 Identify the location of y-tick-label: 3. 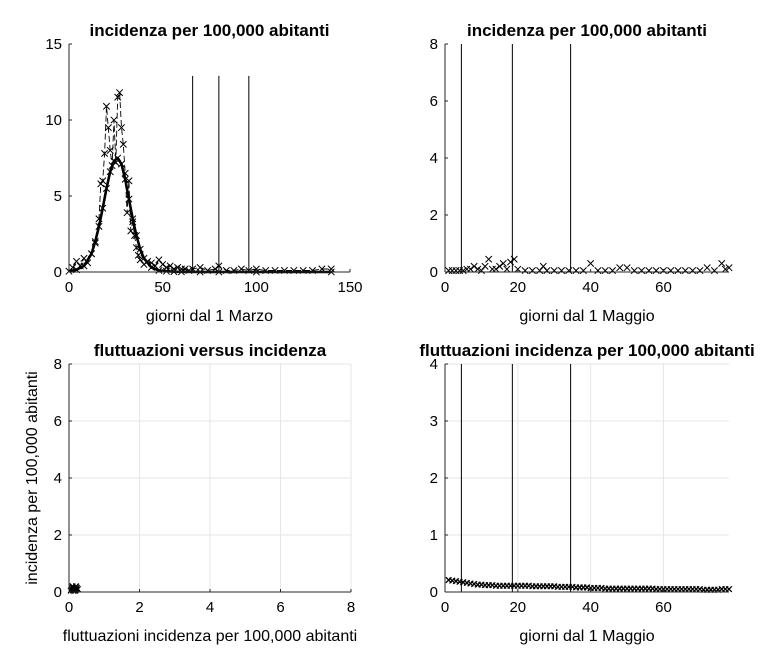
(434, 421).